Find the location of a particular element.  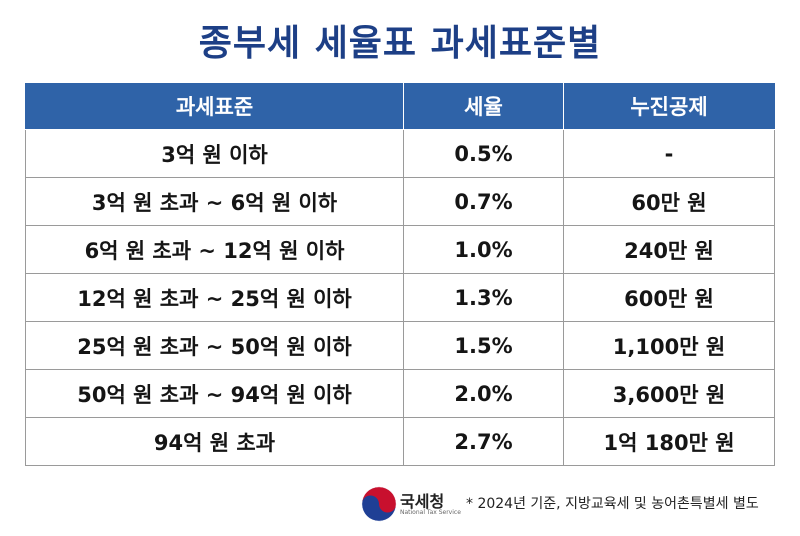

tax-base-cell: 6억 원 초과 ~ 12억 원 이하 is located at coordinates (214, 249).